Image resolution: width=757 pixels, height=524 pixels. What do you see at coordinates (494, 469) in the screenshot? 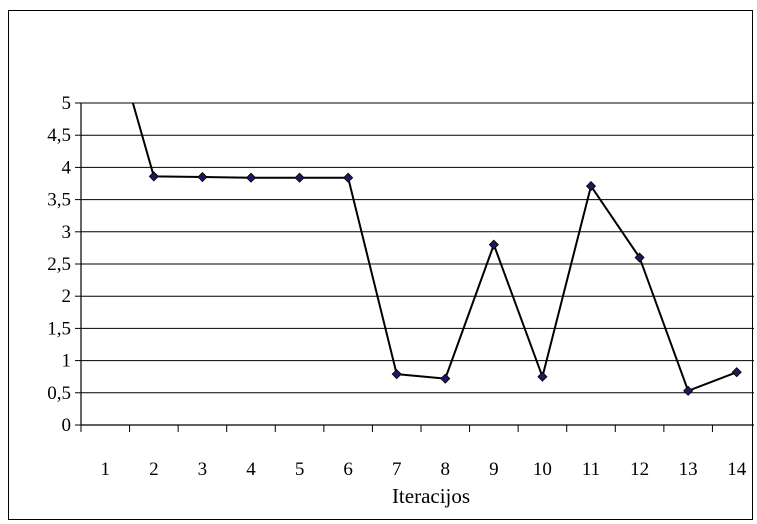
I see `x-tick-label: 9` at bounding box center [494, 469].